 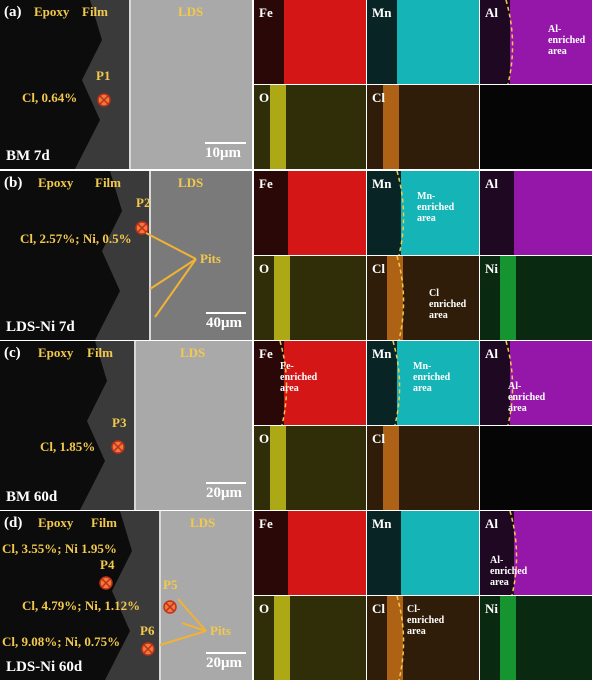 What do you see at coordinates (310, 553) in the screenshot?
I see `eds-map: Fe` at bounding box center [310, 553].